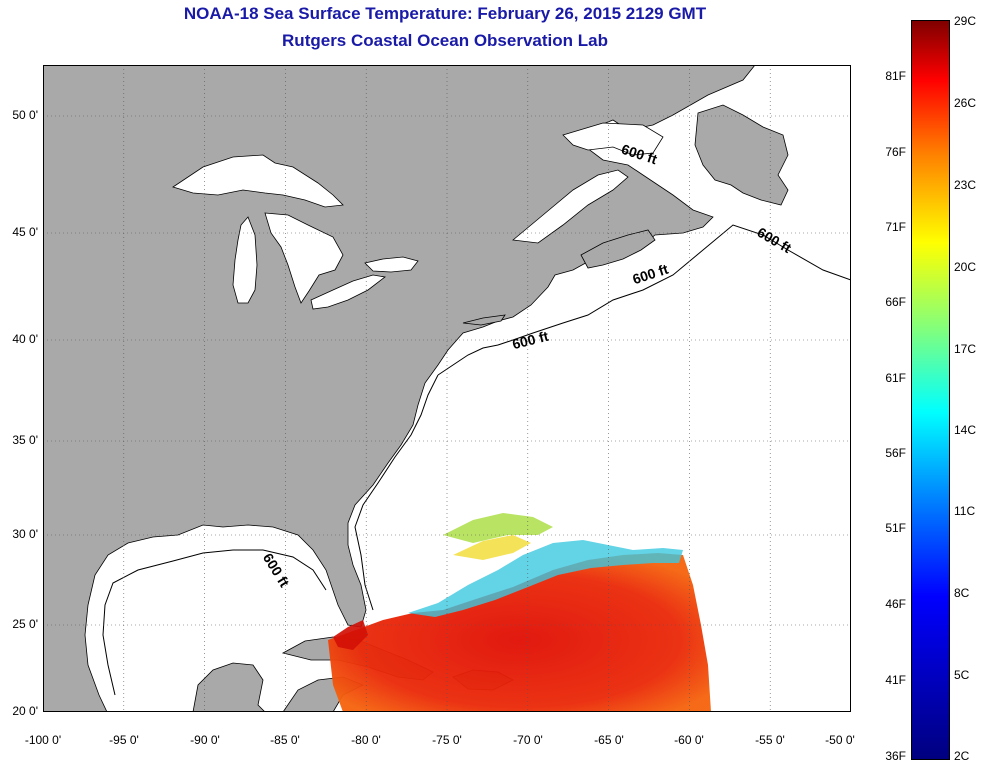 This screenshot has height=770, width=984. I want to click on lon-label-75: -75 0', so click(447, 740).